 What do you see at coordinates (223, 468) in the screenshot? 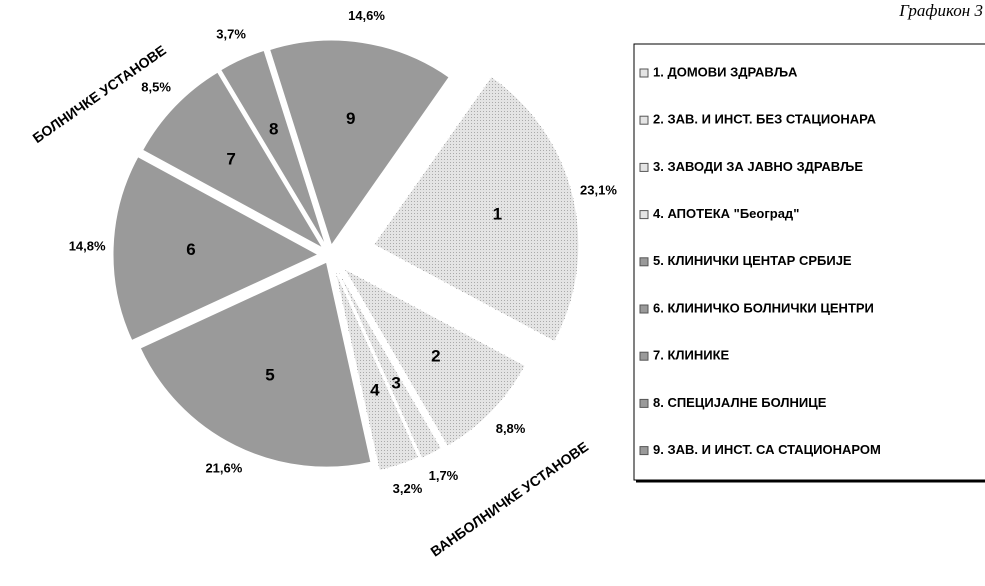
I see `value-label: 21,6%` at bounding box center [223, 468].